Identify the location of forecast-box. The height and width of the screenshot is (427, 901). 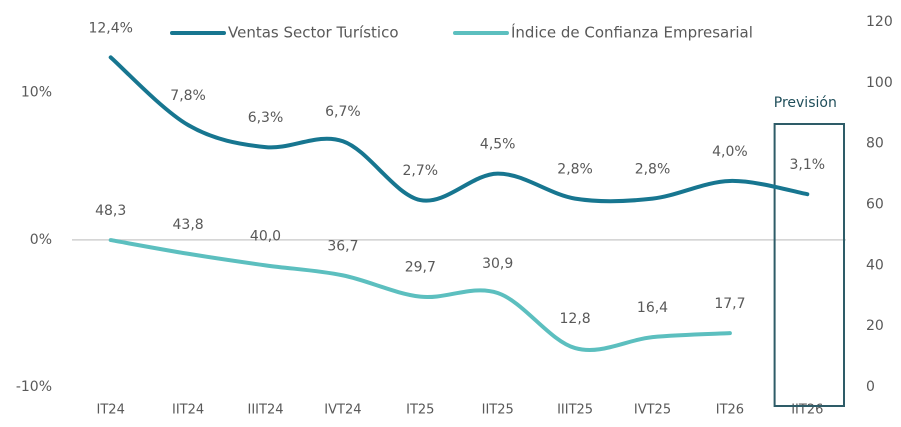
(809, 265).